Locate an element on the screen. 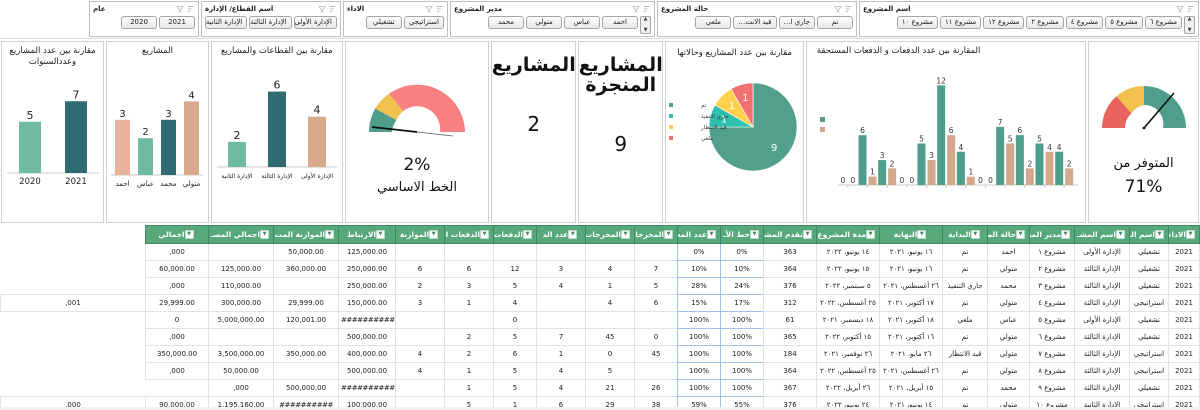 The height and width of the screenshot is (410, 1200). column-header-16: ▼الموازنة is located at coordinates (420, 234).